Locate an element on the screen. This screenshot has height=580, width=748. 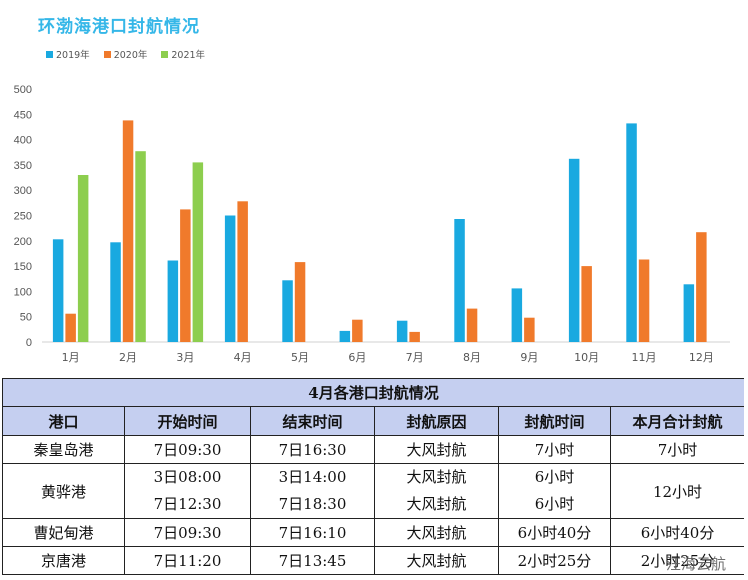
bar-2021年-2月 is located at coordinates (140, 246).